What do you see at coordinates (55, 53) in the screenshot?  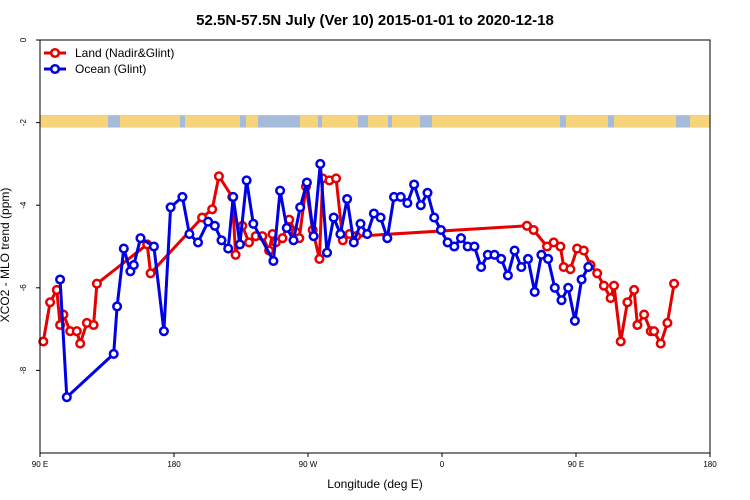 I see `legend-land-marker` at bounding box center [55, 53].